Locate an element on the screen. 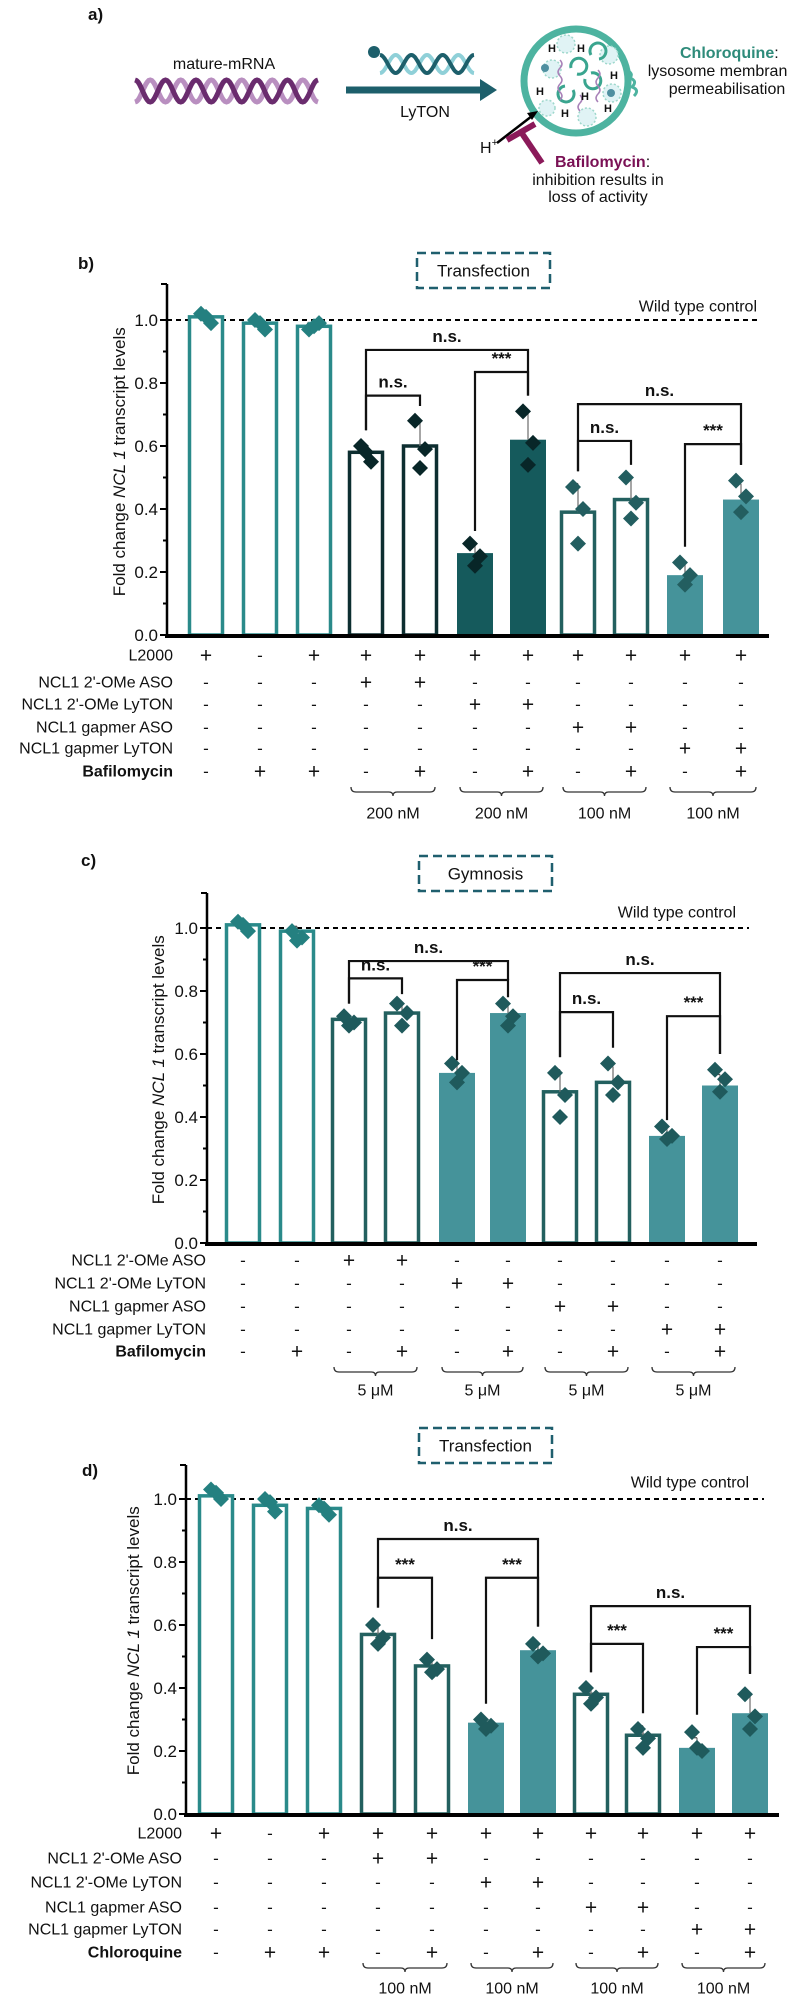 Image resolution: width=787 pixels, height=2000 pixels. mrna-helix-icon is located at coordinates (226, 91).